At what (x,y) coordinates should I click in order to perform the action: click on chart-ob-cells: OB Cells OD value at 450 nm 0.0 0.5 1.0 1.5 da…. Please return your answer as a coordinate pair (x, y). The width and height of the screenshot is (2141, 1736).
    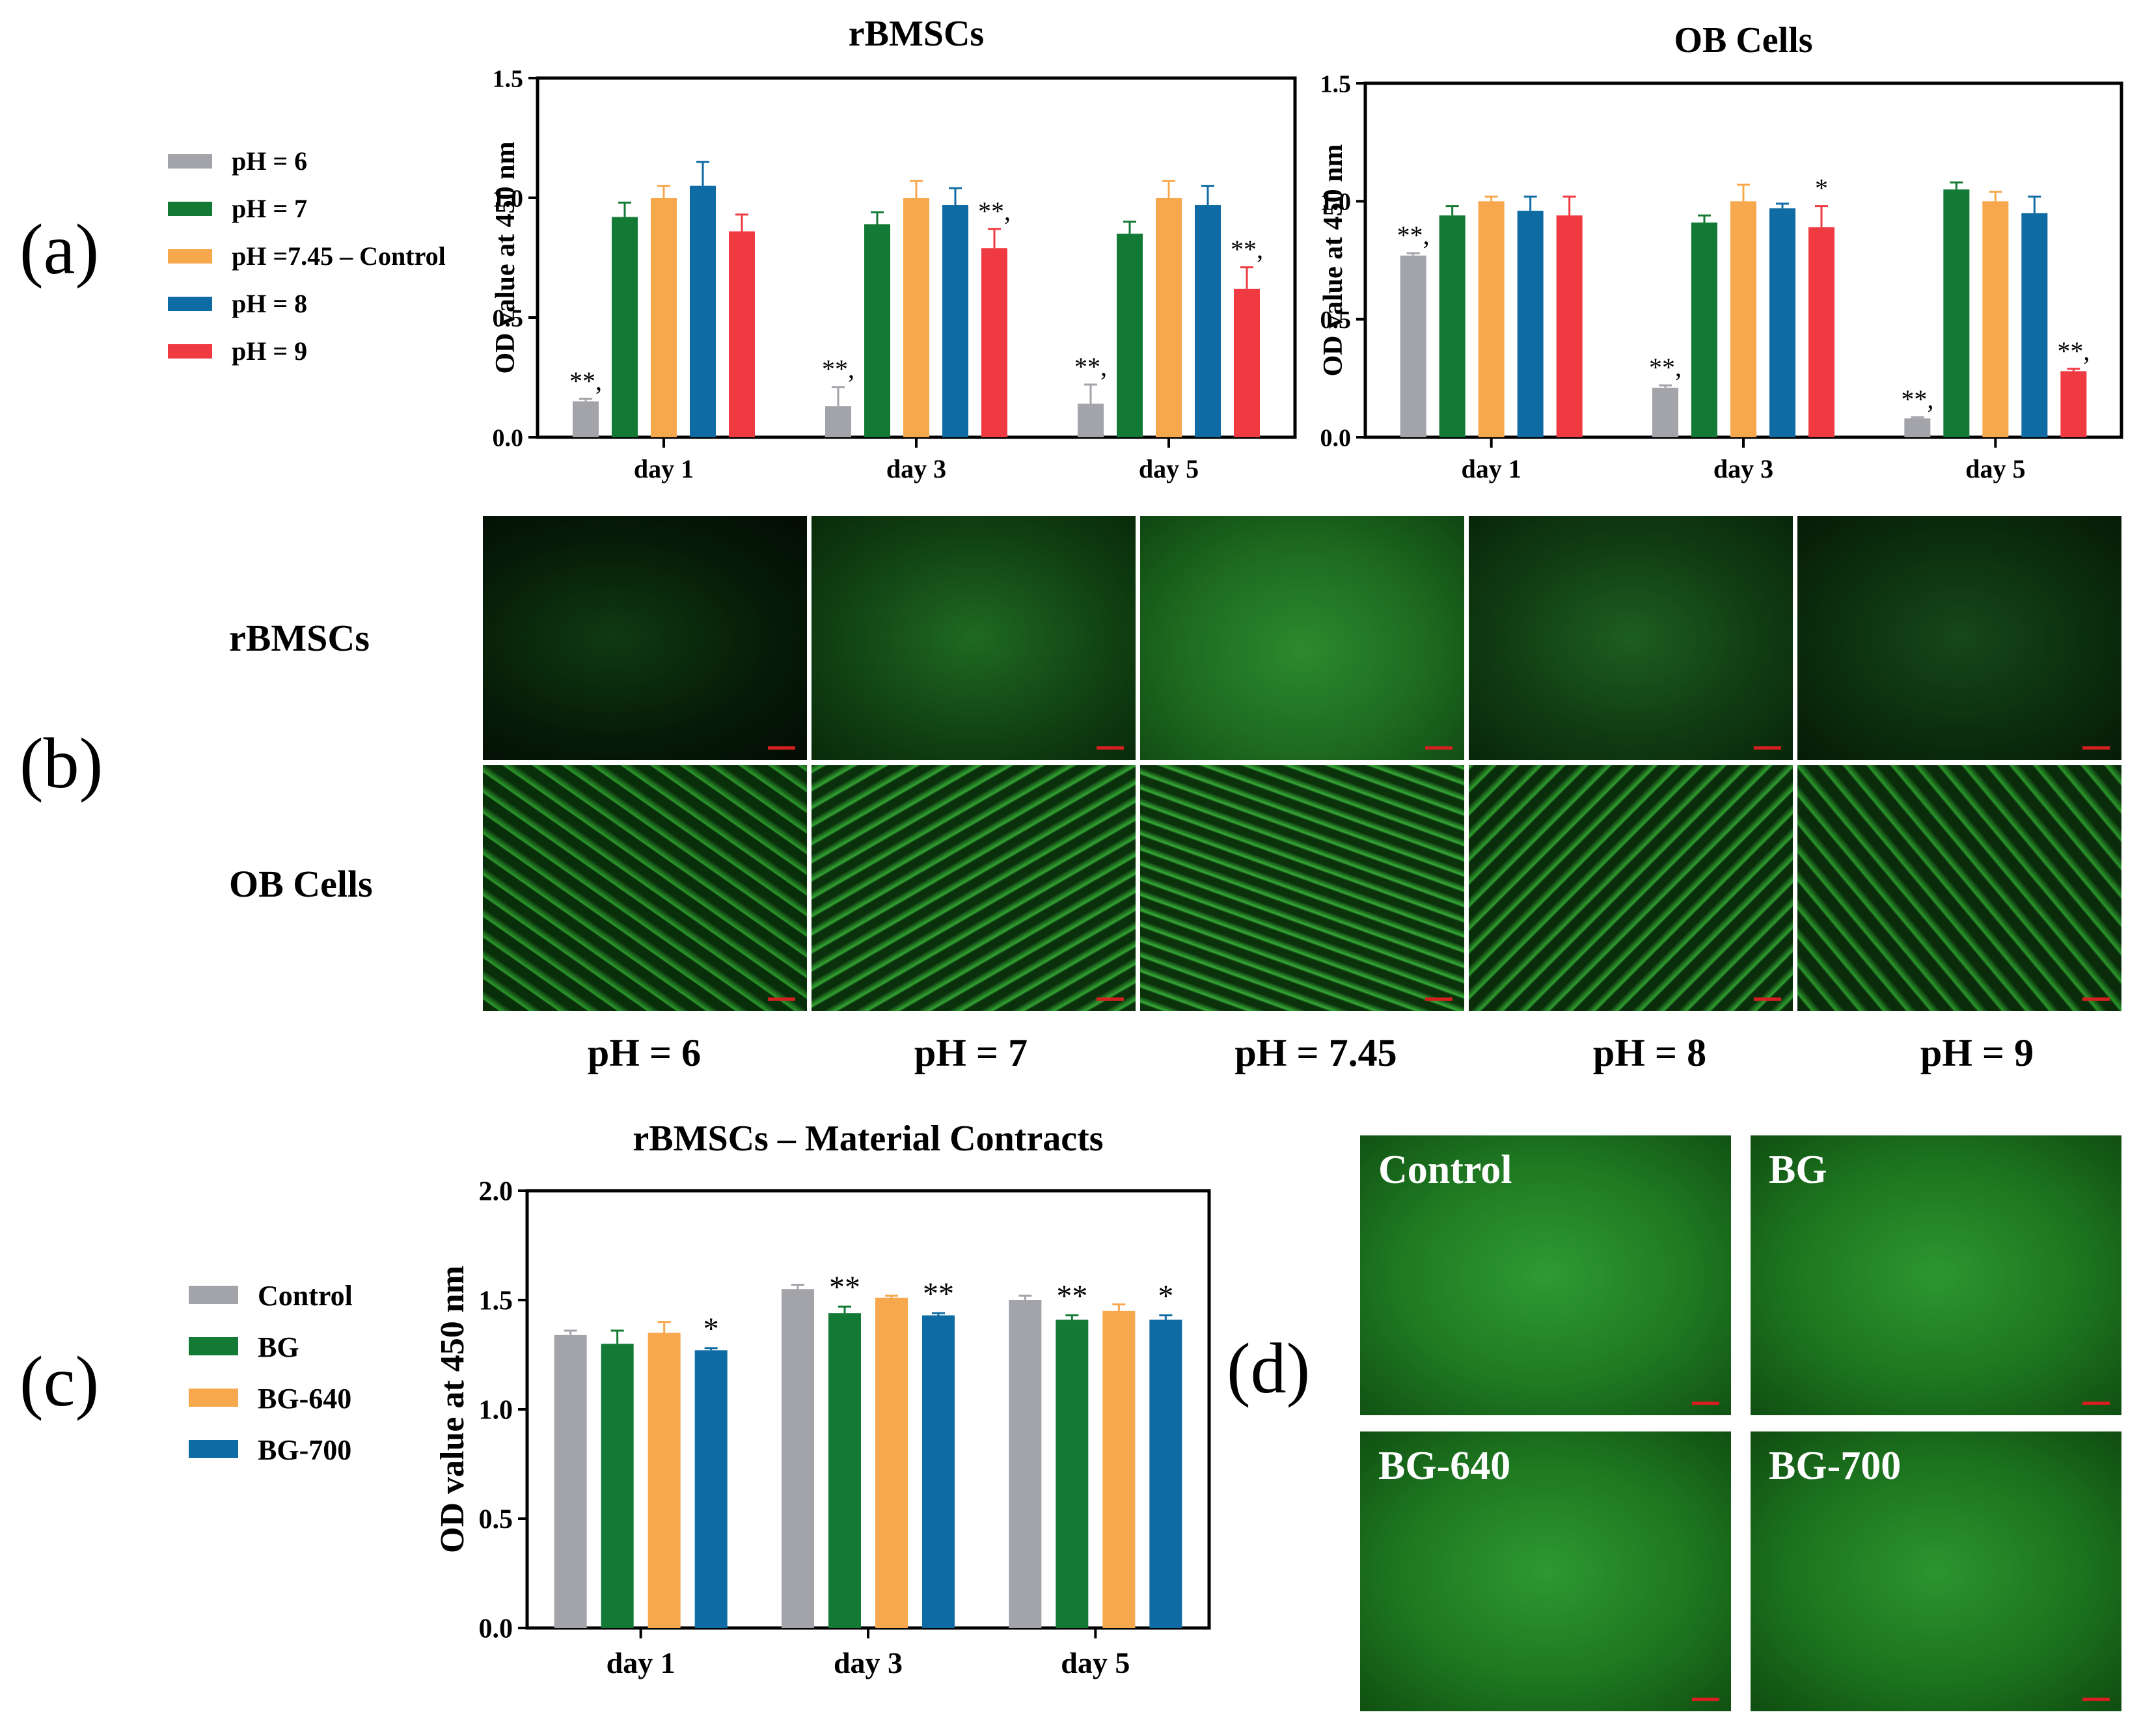
    Looking at the image, I should click on (1721, 252).